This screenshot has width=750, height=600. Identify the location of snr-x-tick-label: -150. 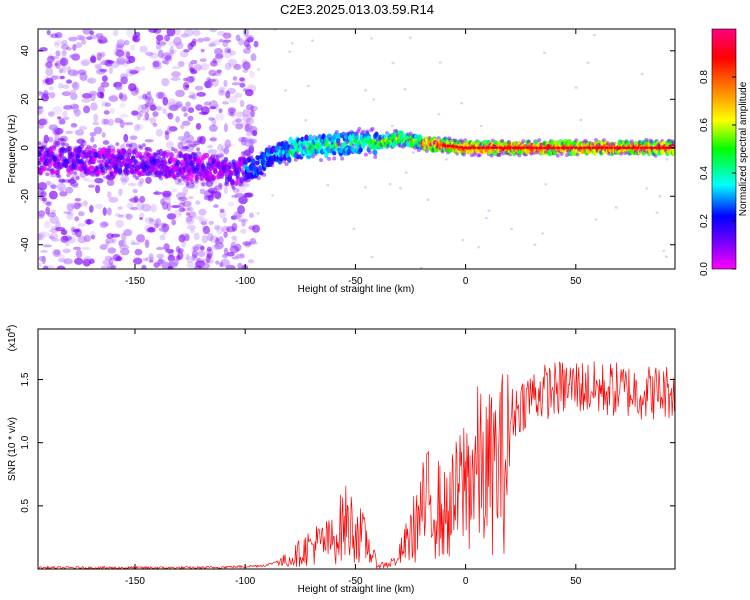
(135, 581).